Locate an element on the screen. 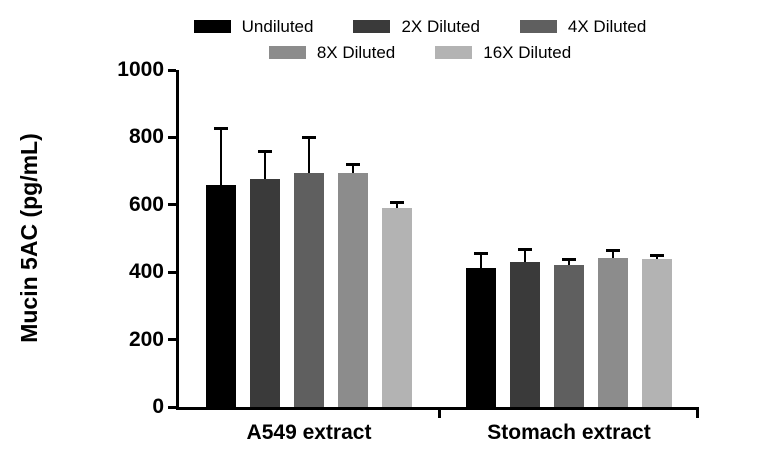  bar-a549-extract-4x-diluted is located at coordinates (309, 289).